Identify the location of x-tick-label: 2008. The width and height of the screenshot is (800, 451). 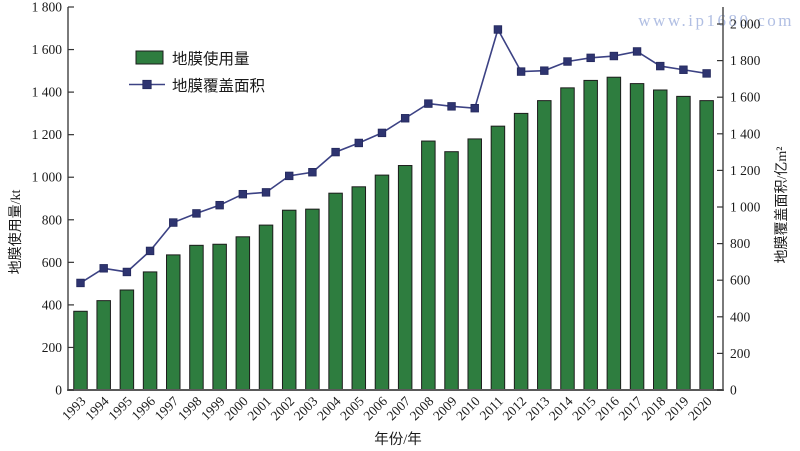
(422, 408).